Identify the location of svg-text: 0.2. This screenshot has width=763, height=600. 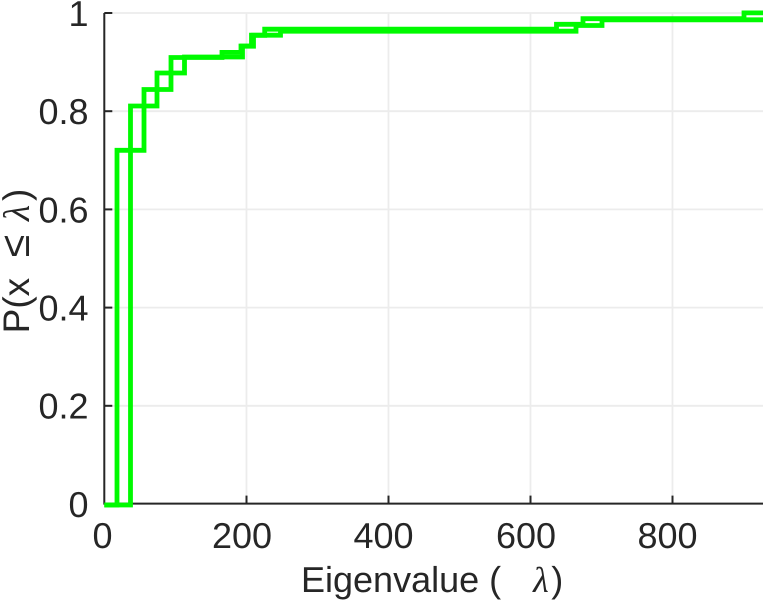
(63, 406).